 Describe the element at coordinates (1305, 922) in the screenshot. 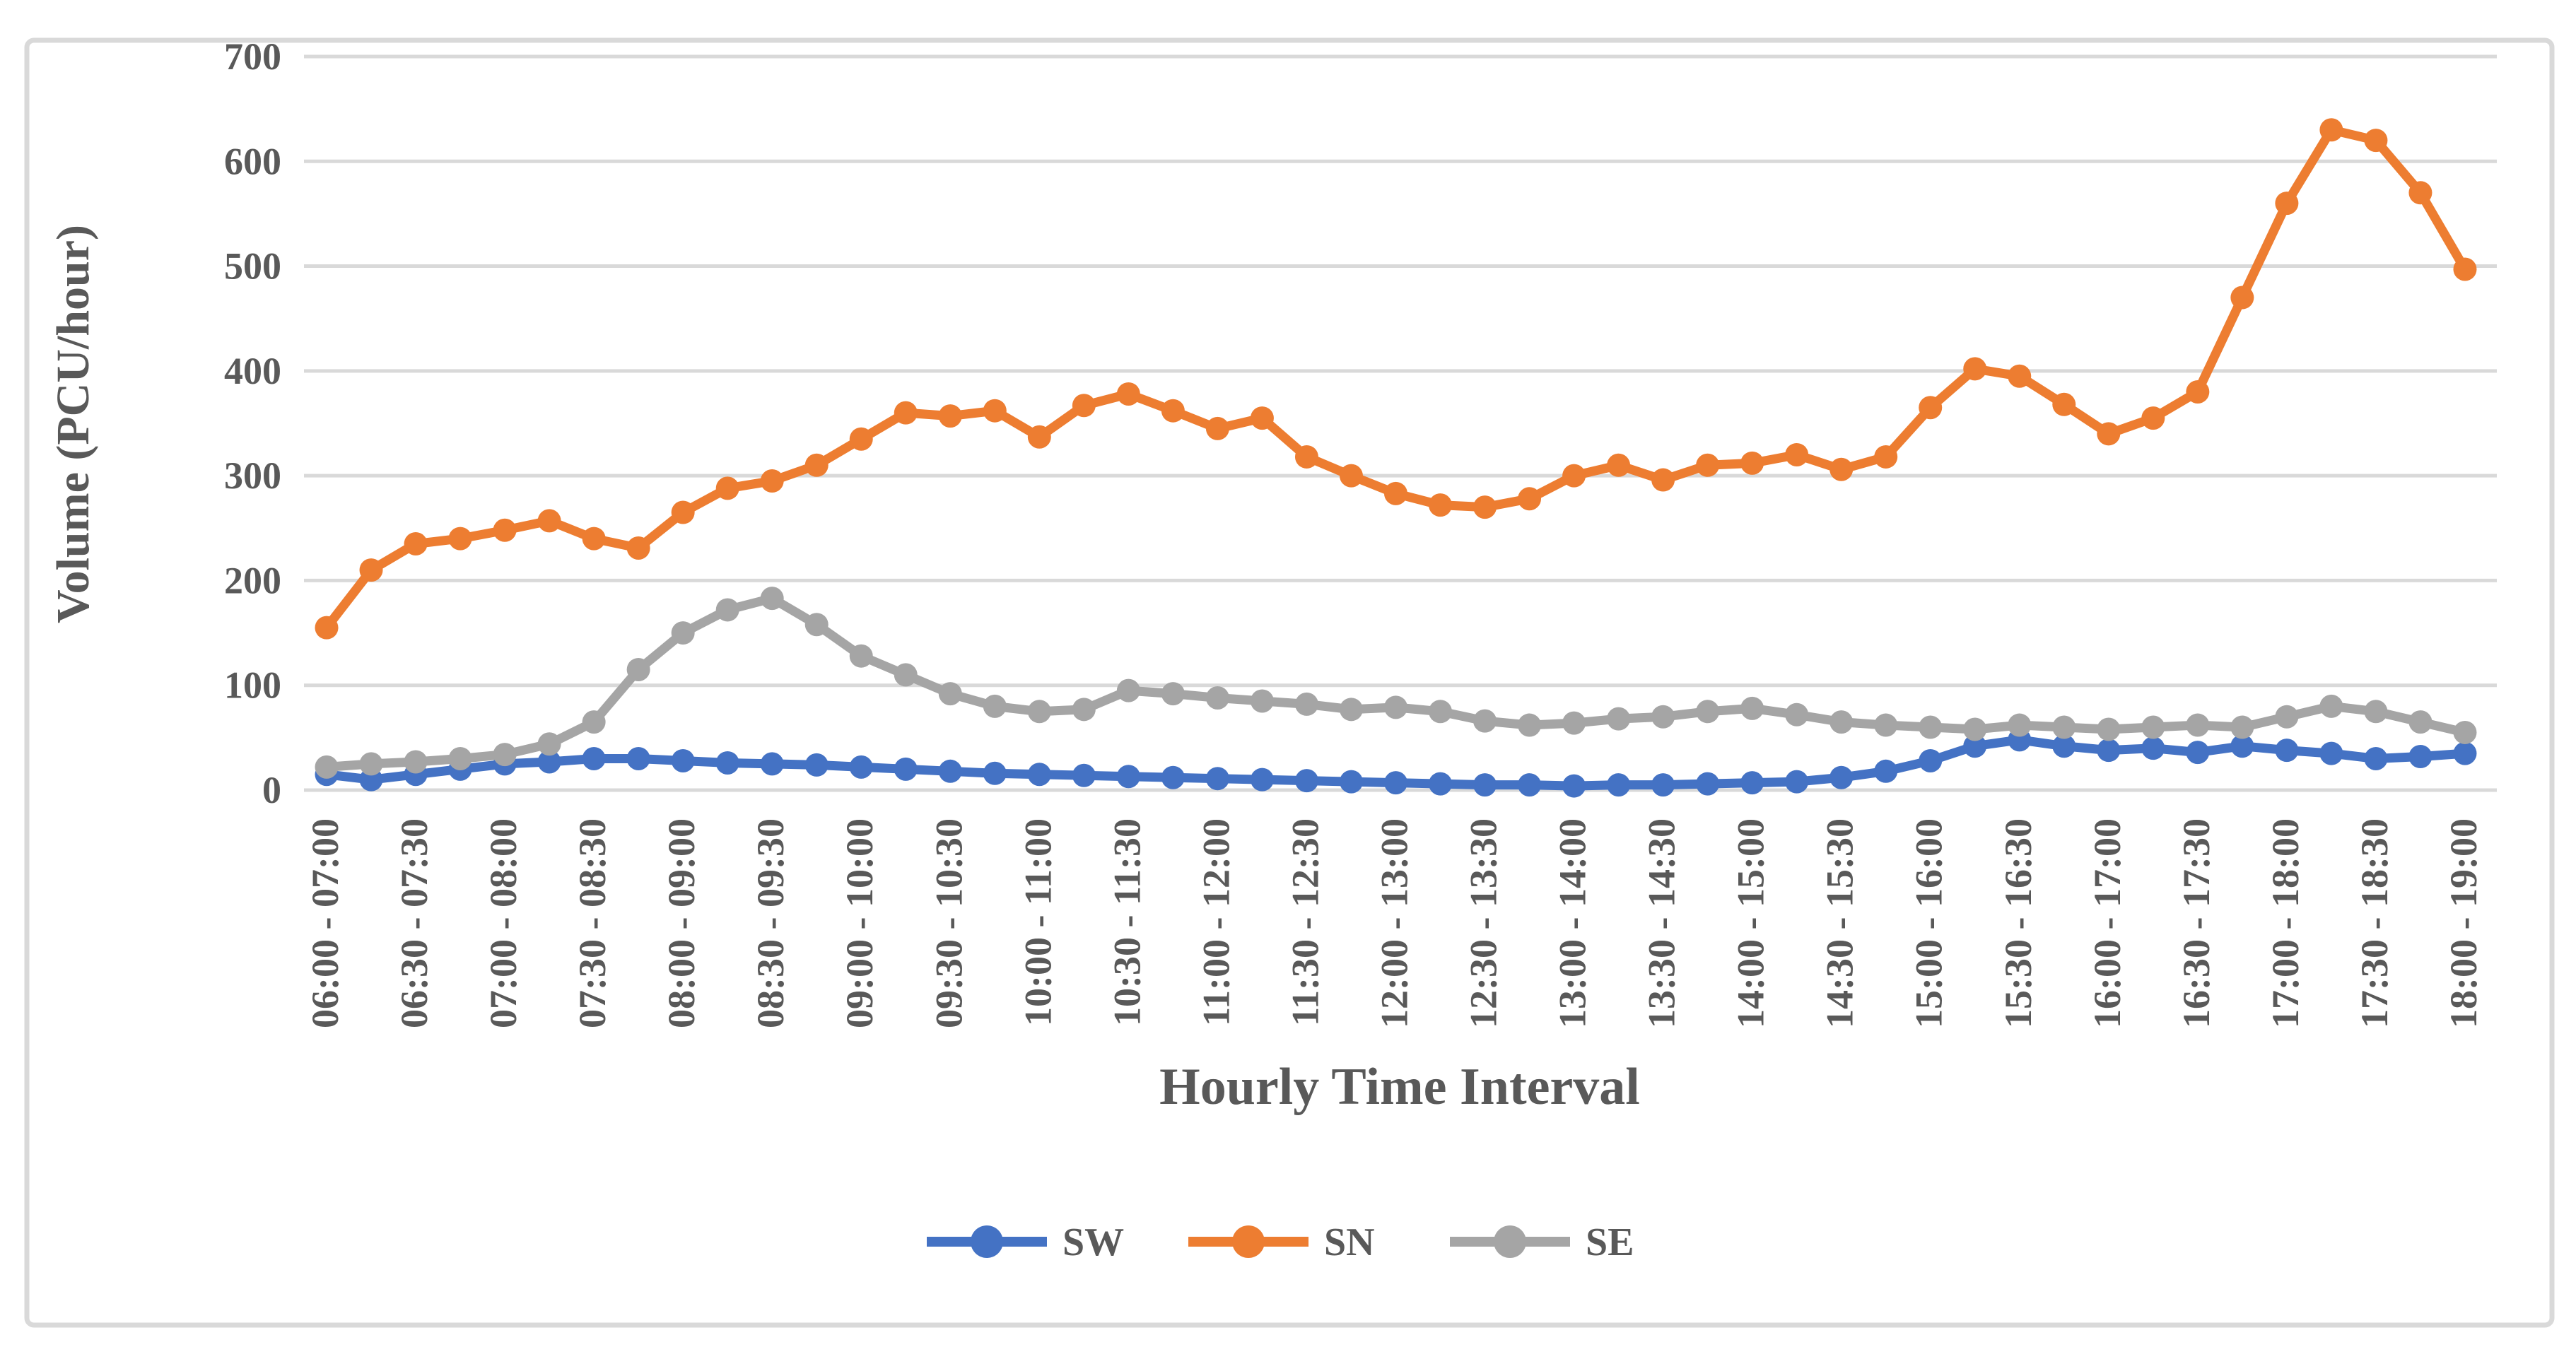

I see `x-tick-label: 11:30 - 12:30` at that location.